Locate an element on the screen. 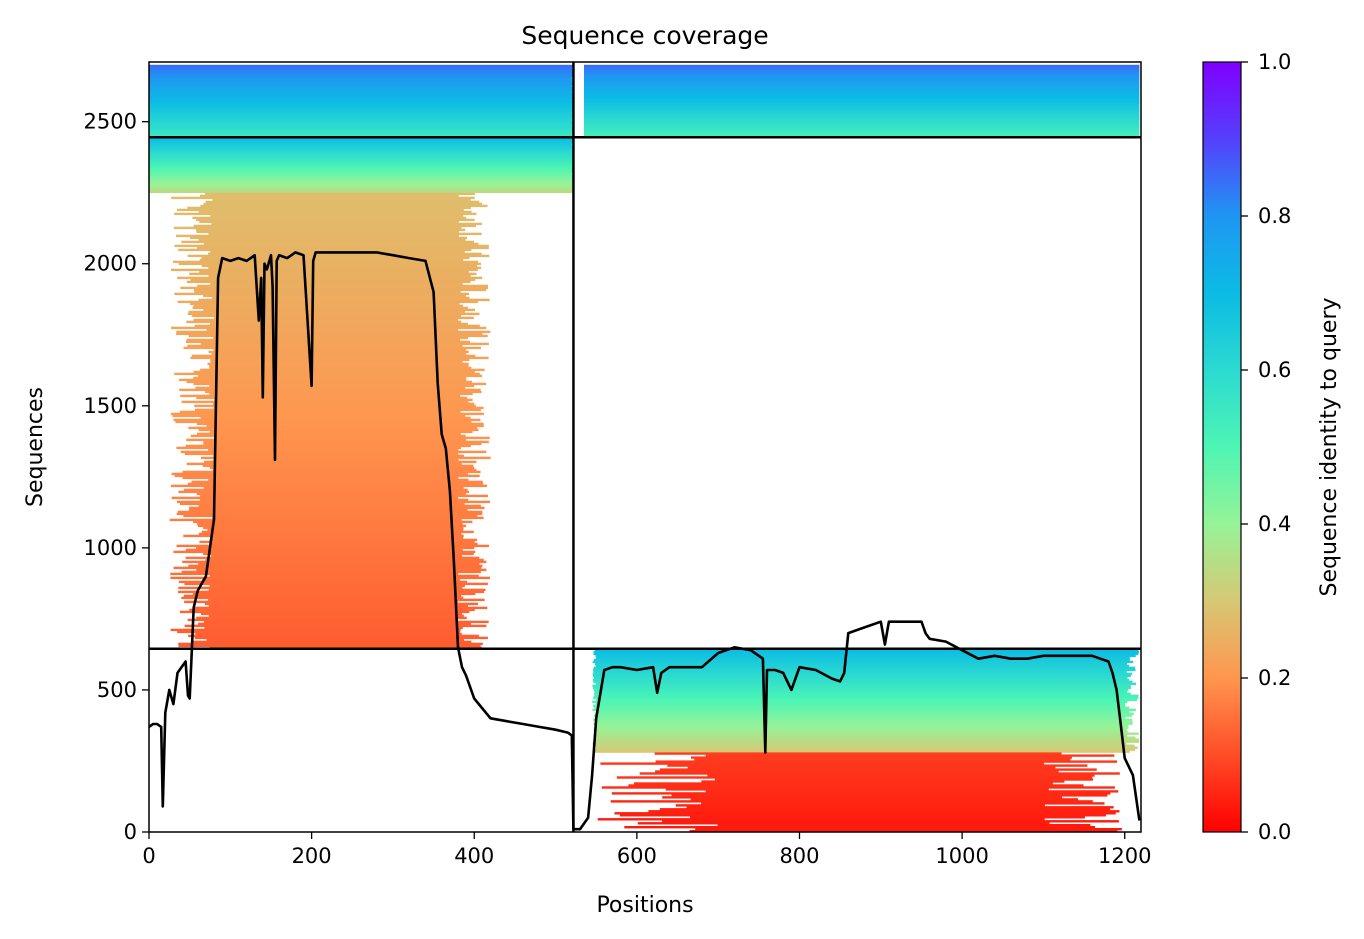 Image resolution: width=1364 pixels, height=939 pixels. colorbar-tick-label: 0.6 is located at coordinates (1274, 370).